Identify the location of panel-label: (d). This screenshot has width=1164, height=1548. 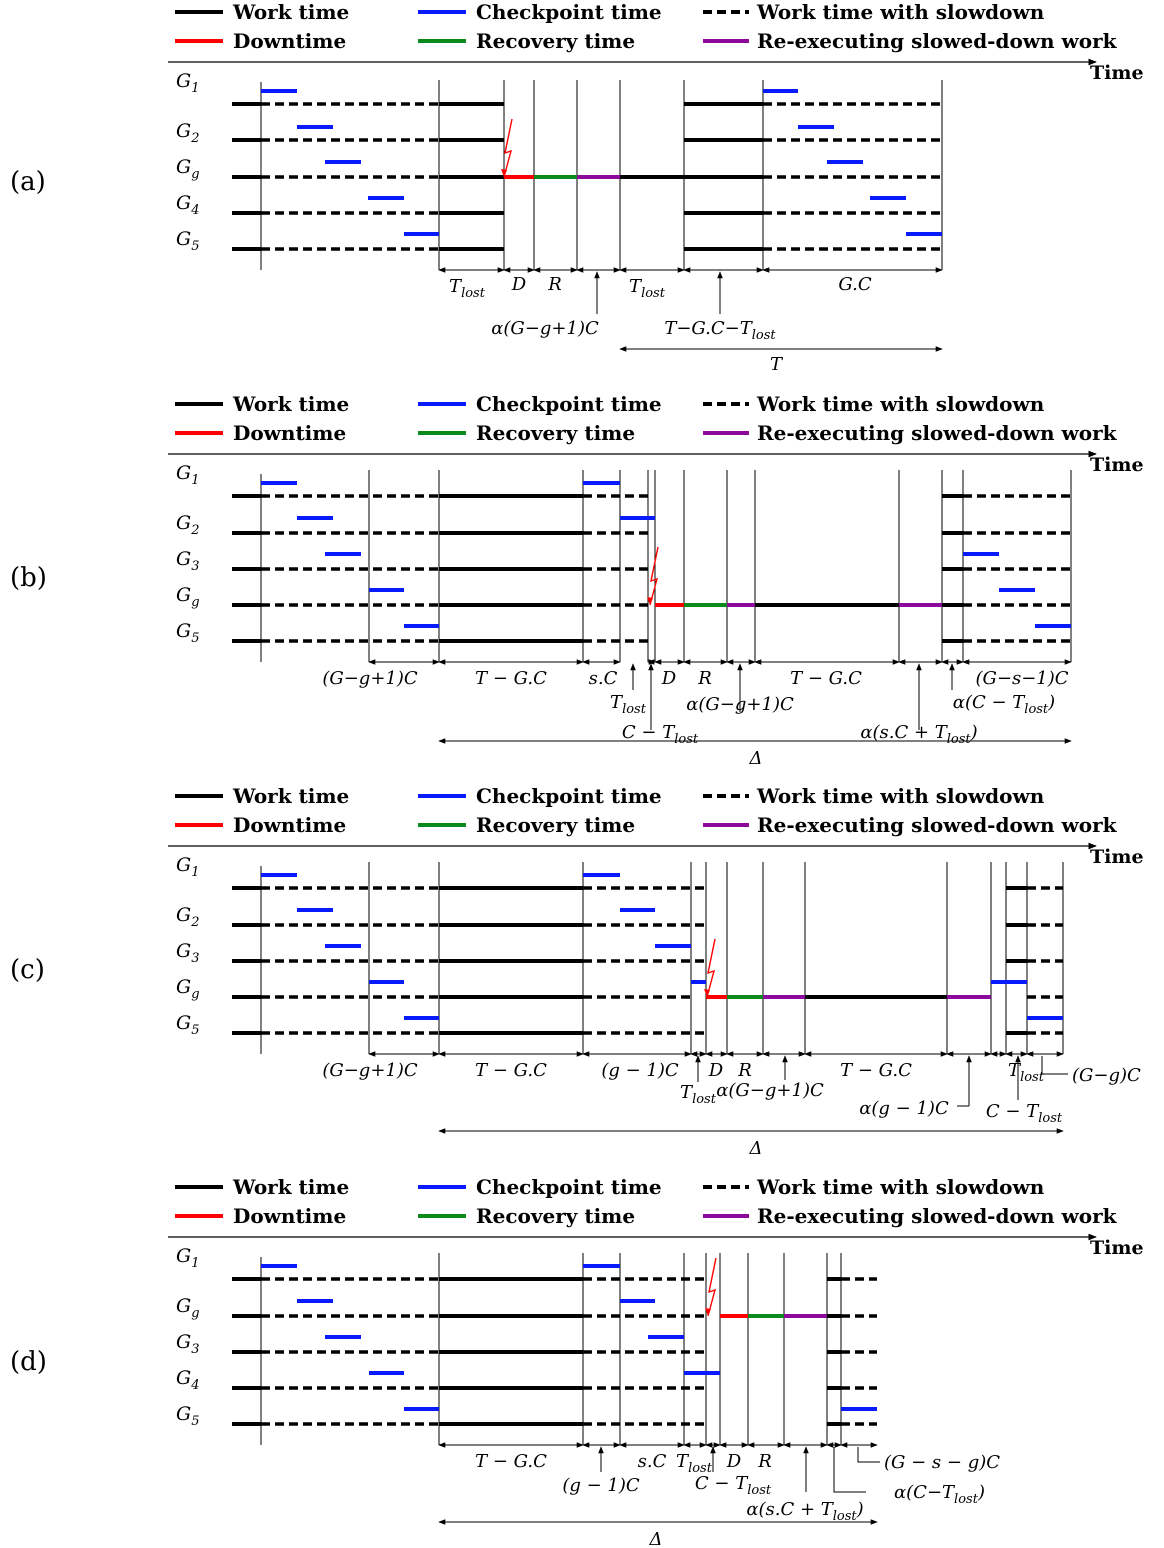
(28, 1362).